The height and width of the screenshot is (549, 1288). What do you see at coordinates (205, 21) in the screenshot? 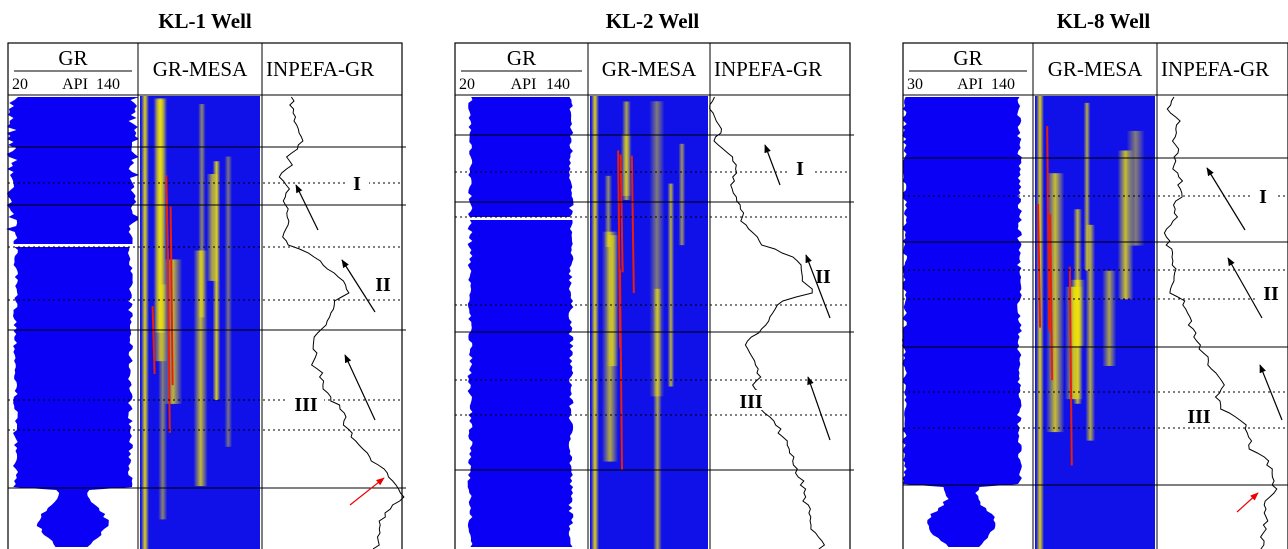
I see `well-title: KL-1 Well` at bounding box center [205, 21].